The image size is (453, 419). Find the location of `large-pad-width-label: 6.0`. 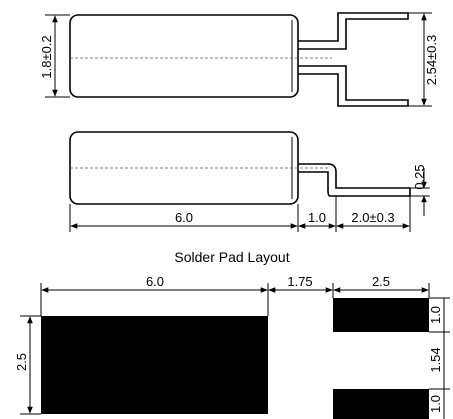

large-pad-width-label: 6.0 is located at coordinates (155, 281).